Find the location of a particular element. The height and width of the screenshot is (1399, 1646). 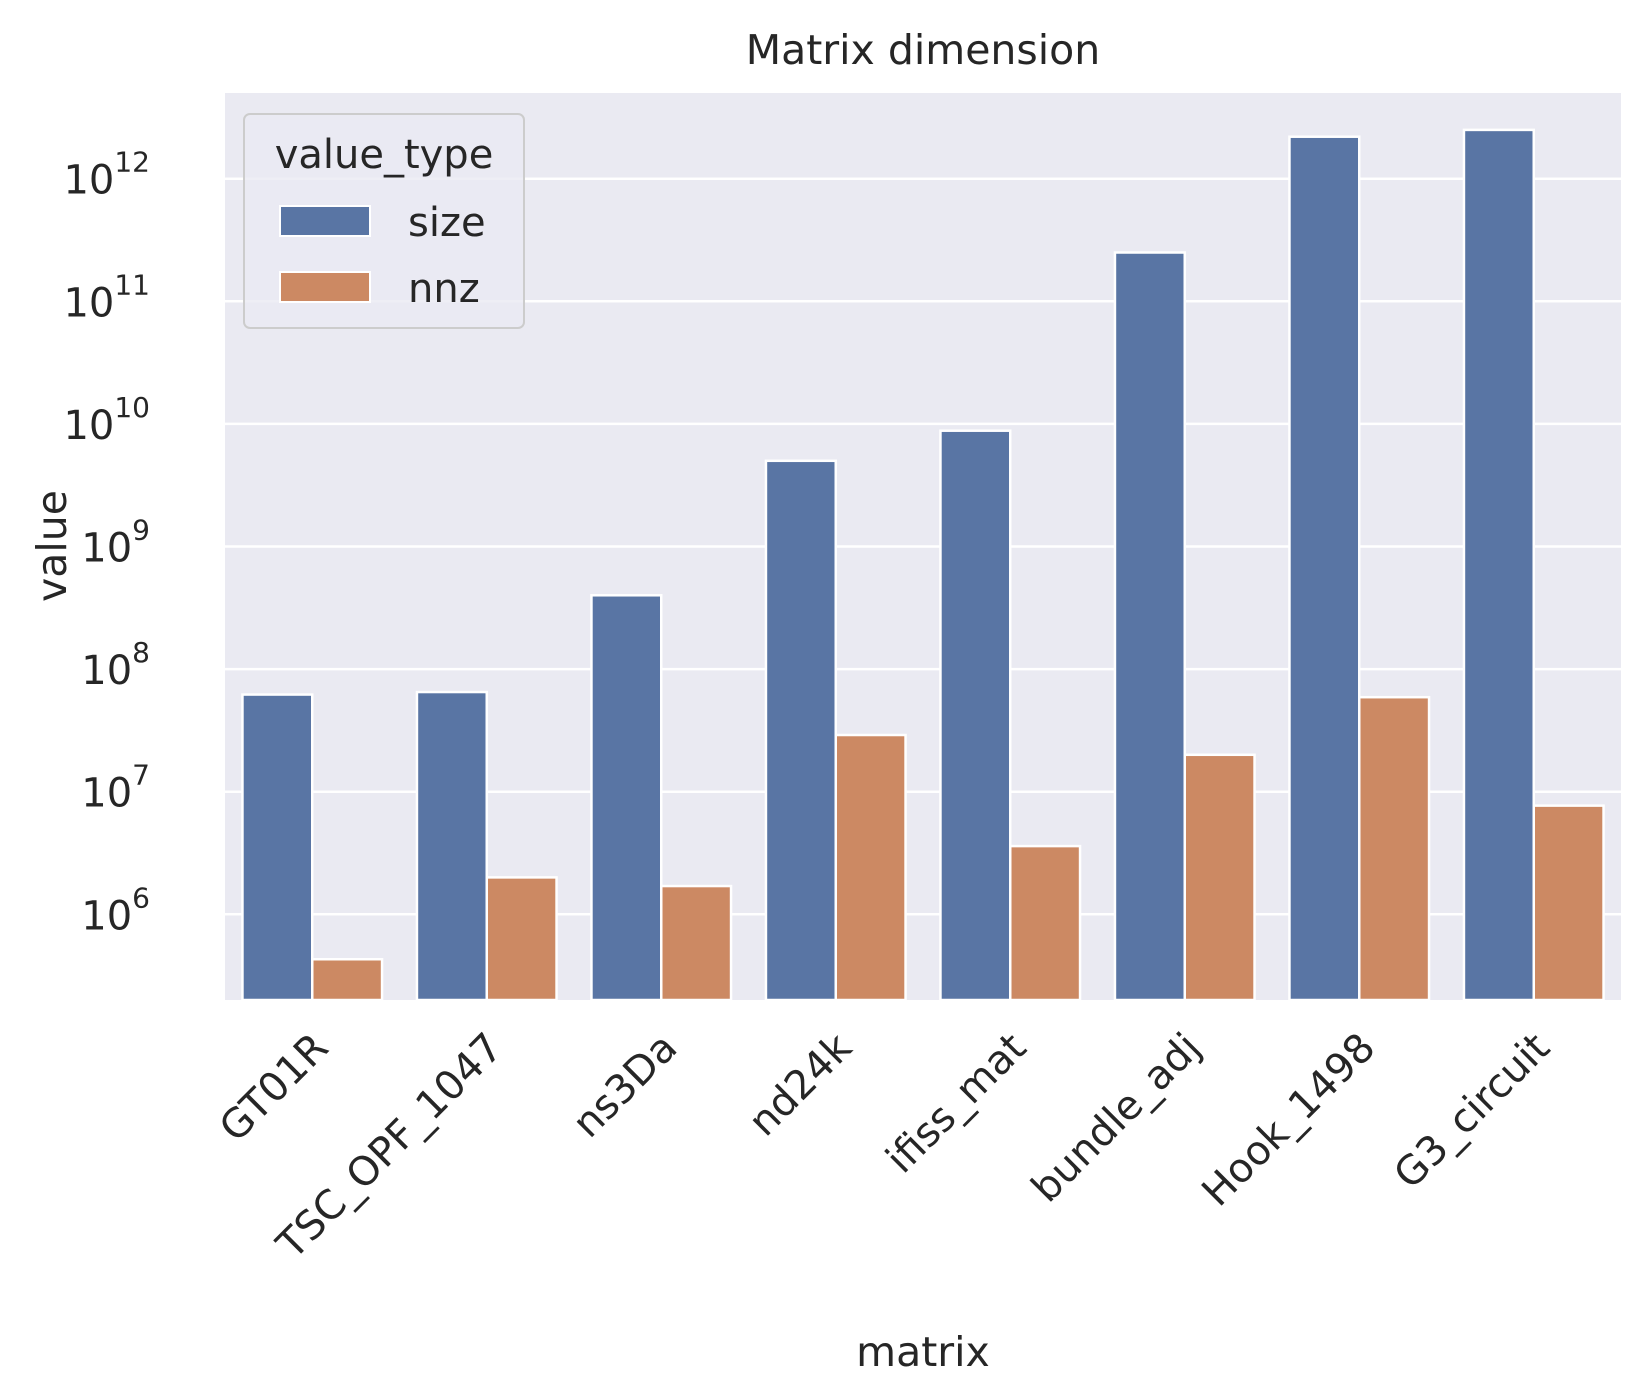

y-tick-label: 10⁷ is located at coordinates (115, 788).